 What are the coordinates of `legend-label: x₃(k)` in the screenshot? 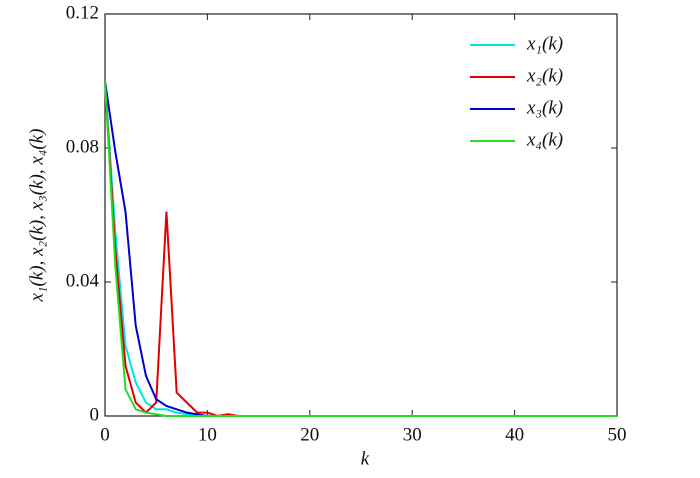 It's located at (544, 107).